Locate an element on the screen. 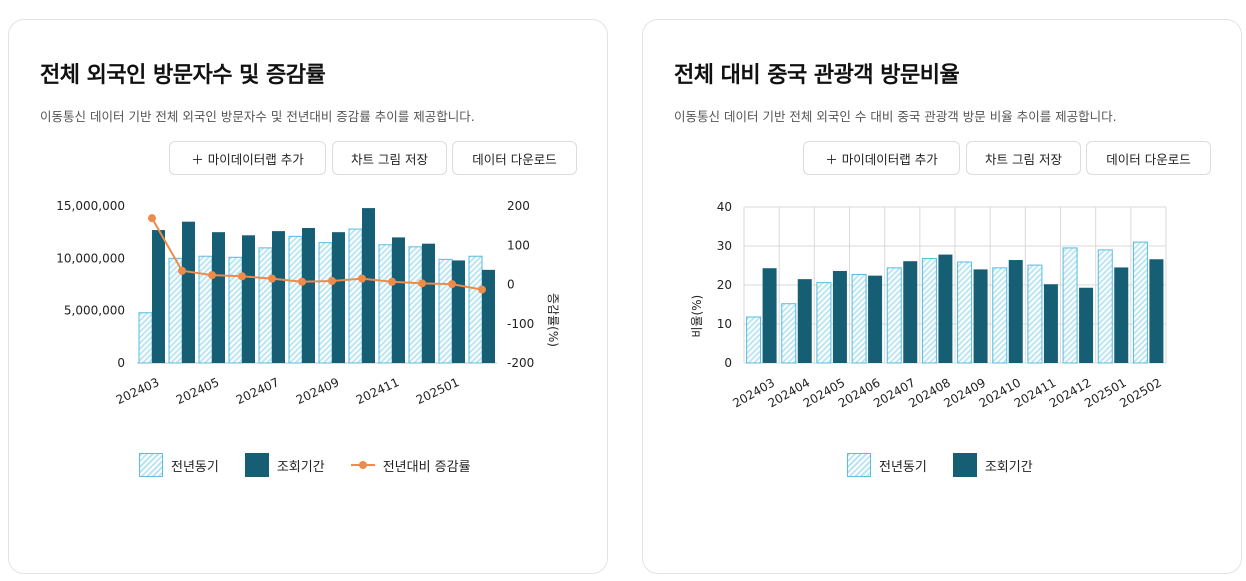 This screenshot has width=1246, height=581. y-left-tick-label: 0 is located at coordinates (121, 363).